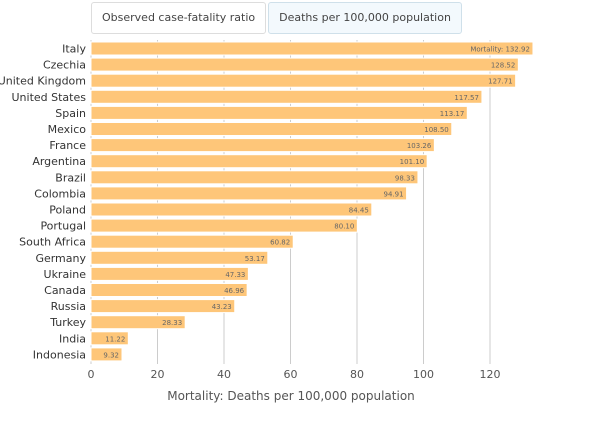 This screenshot has width=605, height=439. What do you see at coordinates (91, 374) in the screenshot?
I see `x-tick-label: 0` at bounding box center [91, 374].